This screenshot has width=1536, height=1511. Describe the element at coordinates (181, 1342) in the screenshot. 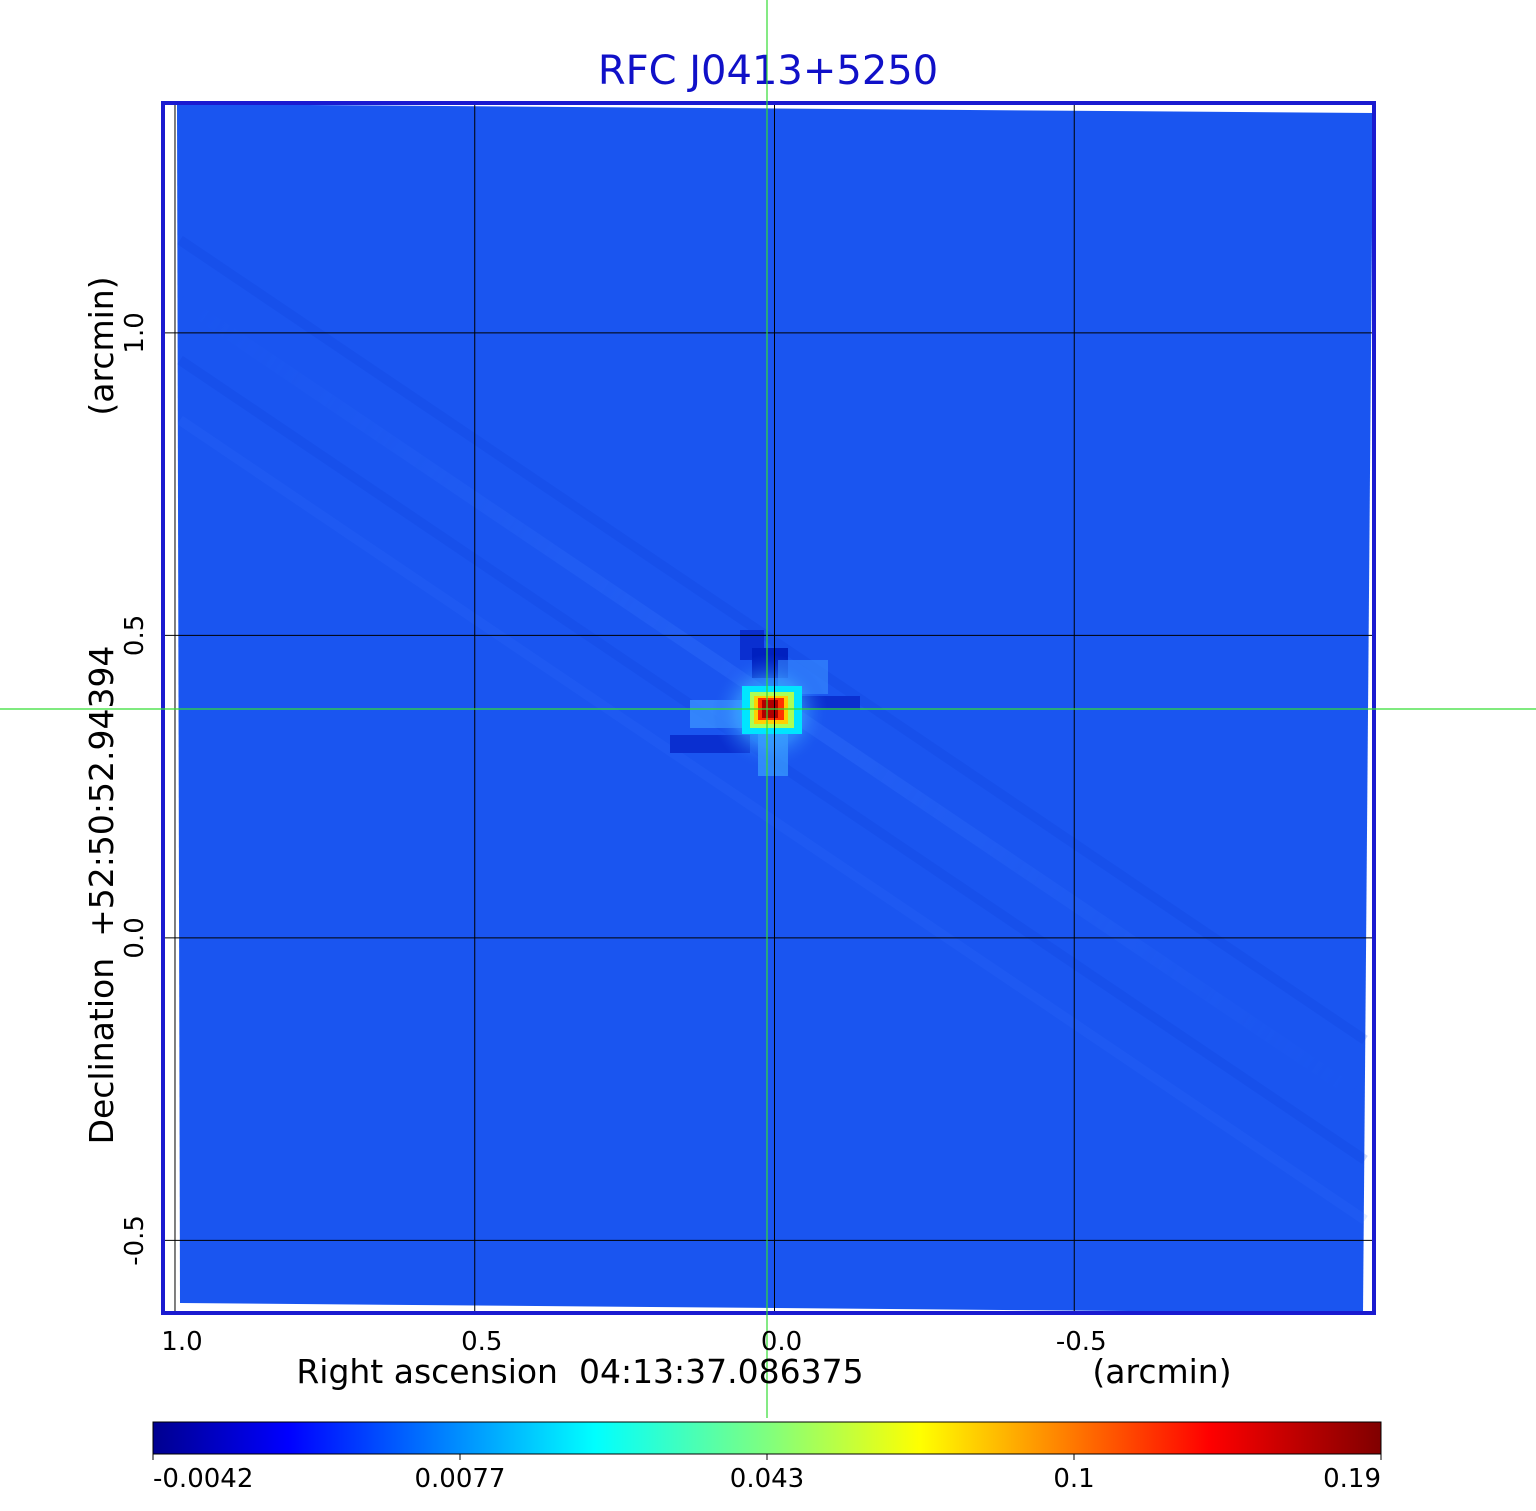

I see `x-tick-label: 1.0` at that location.